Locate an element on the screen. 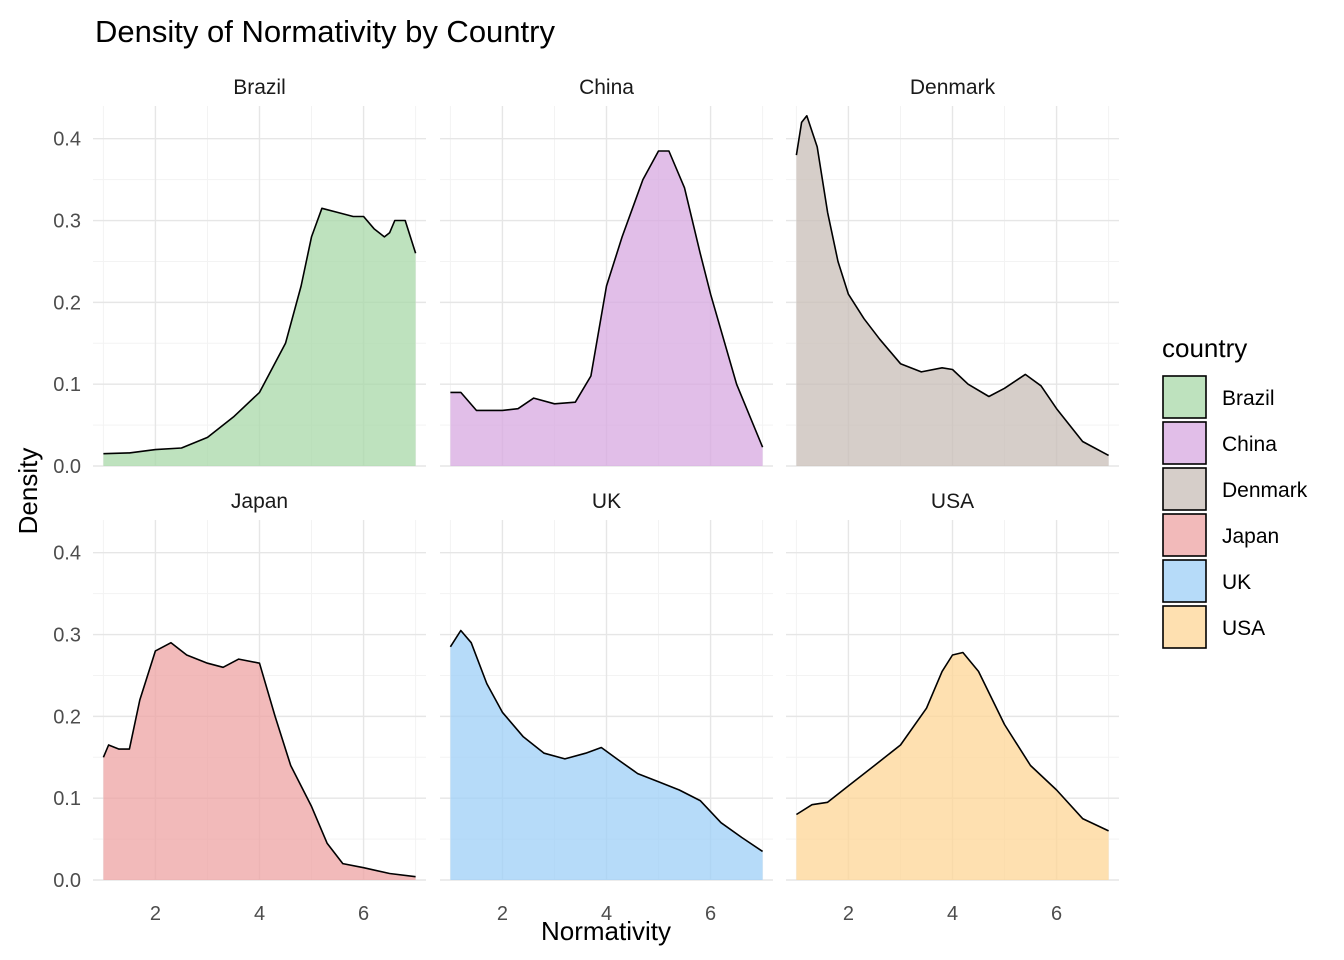 This screenshot has height=960, width=1344. density-area-usa is located at coordinates (952, 766).